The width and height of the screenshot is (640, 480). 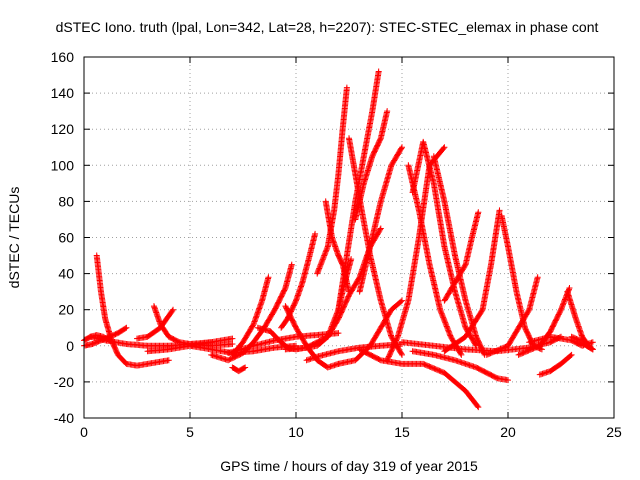 I want to click on x-tick-label: 20, so click(x=508, y=432).